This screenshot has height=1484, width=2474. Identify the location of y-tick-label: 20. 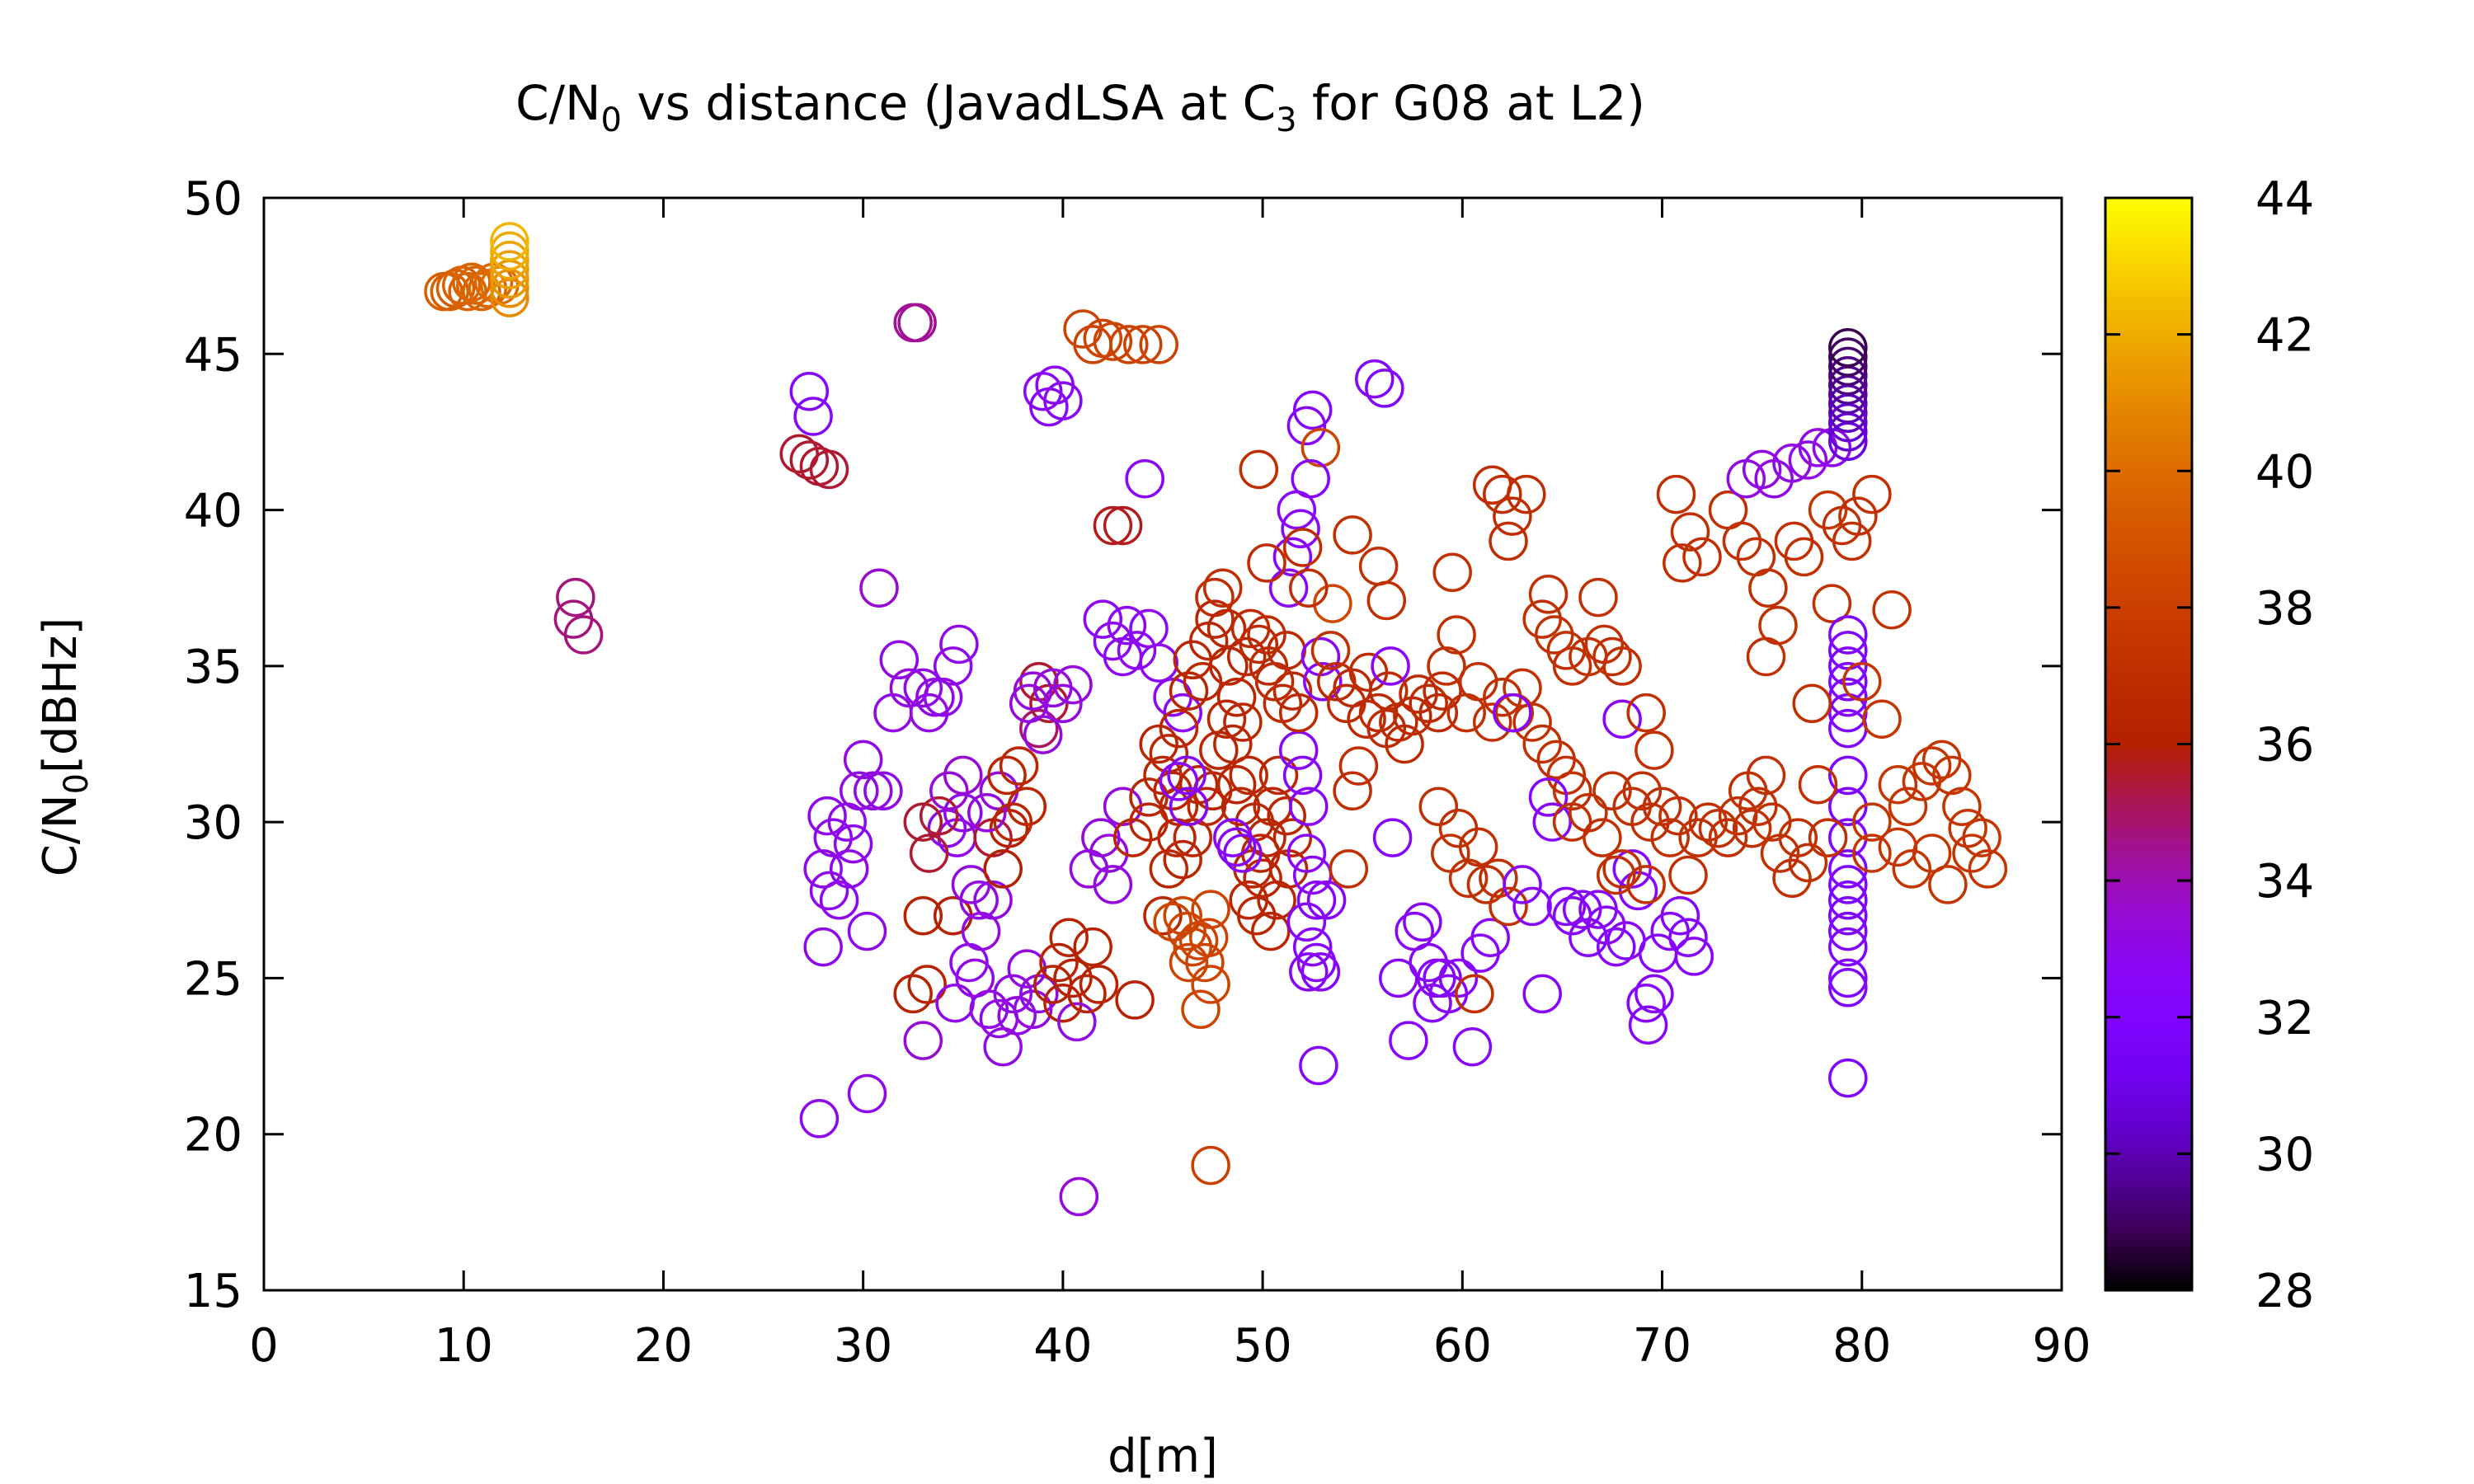
(213, 1135).